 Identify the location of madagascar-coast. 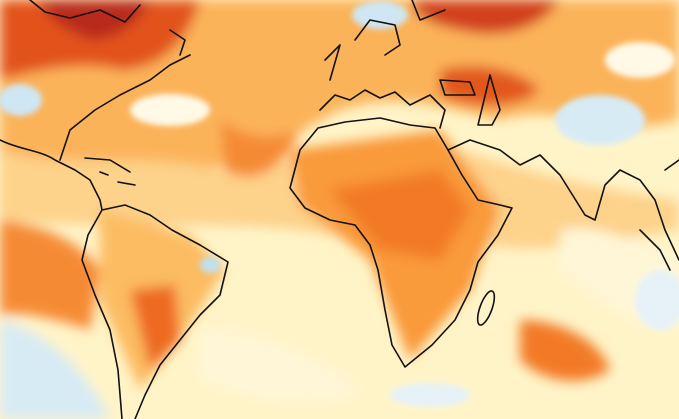
(486, 308).